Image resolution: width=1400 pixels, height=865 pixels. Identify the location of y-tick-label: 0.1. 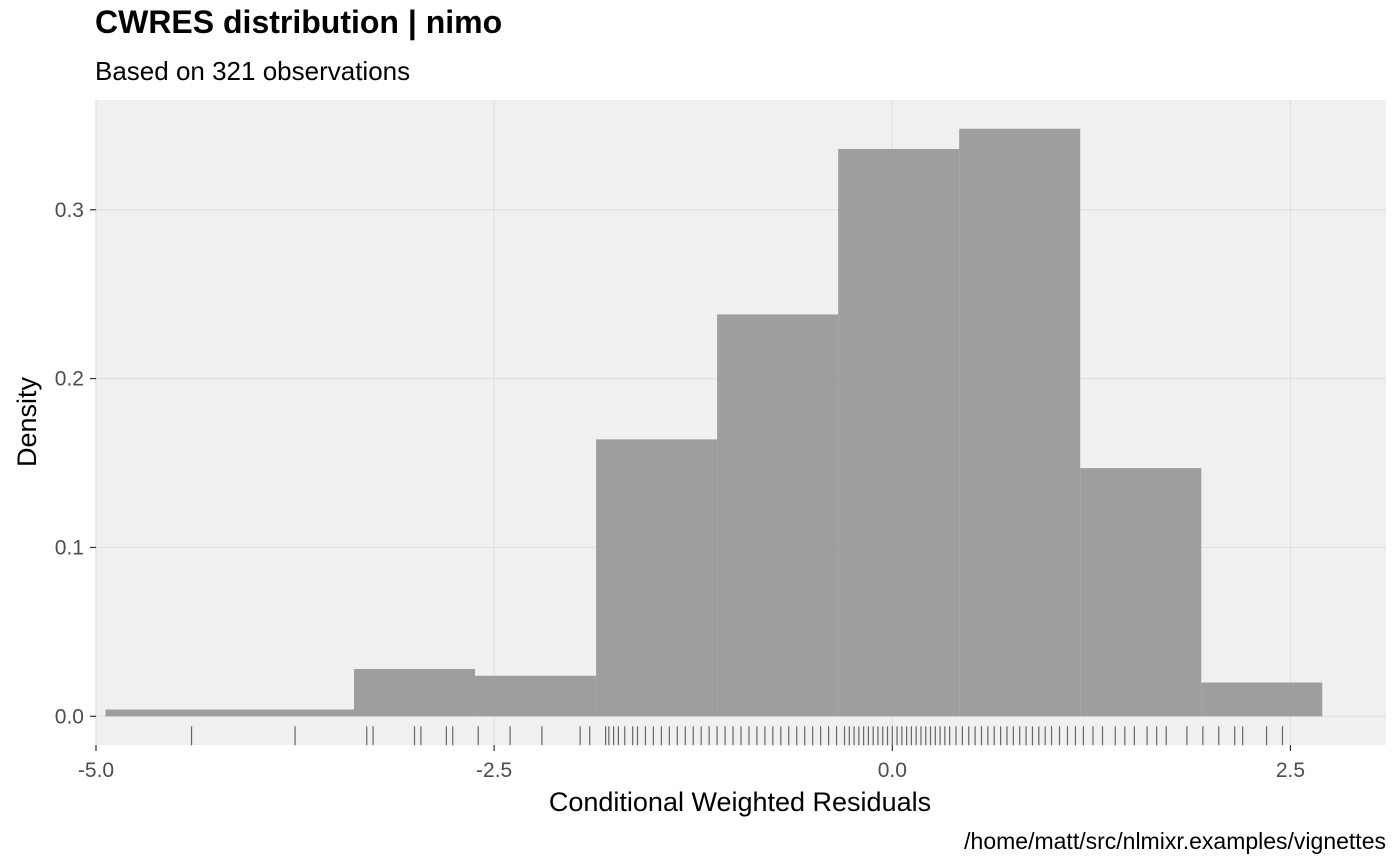
(69, 547).